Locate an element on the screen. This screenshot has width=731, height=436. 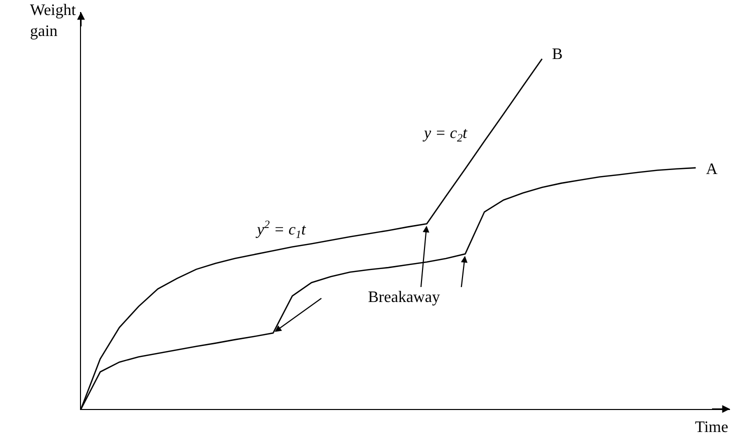
x-axis-title: Time is located at coordinates (711, 427).